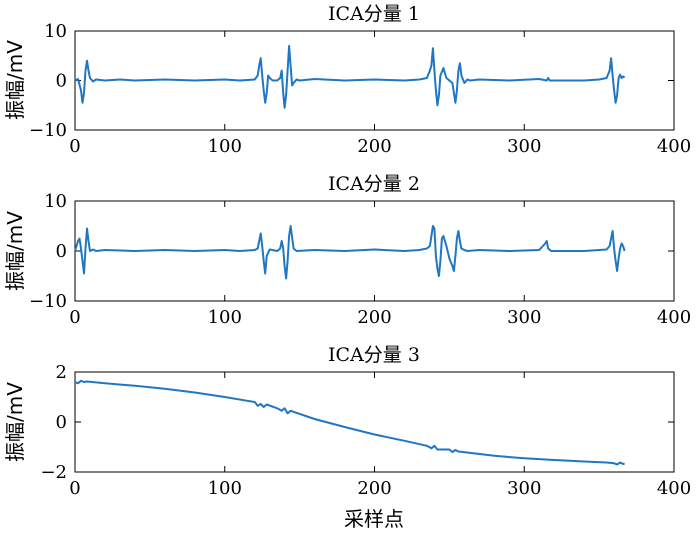 This screenshot has width=700, height=534. I want to click on y-tick-label: −2, so click(53, 472).